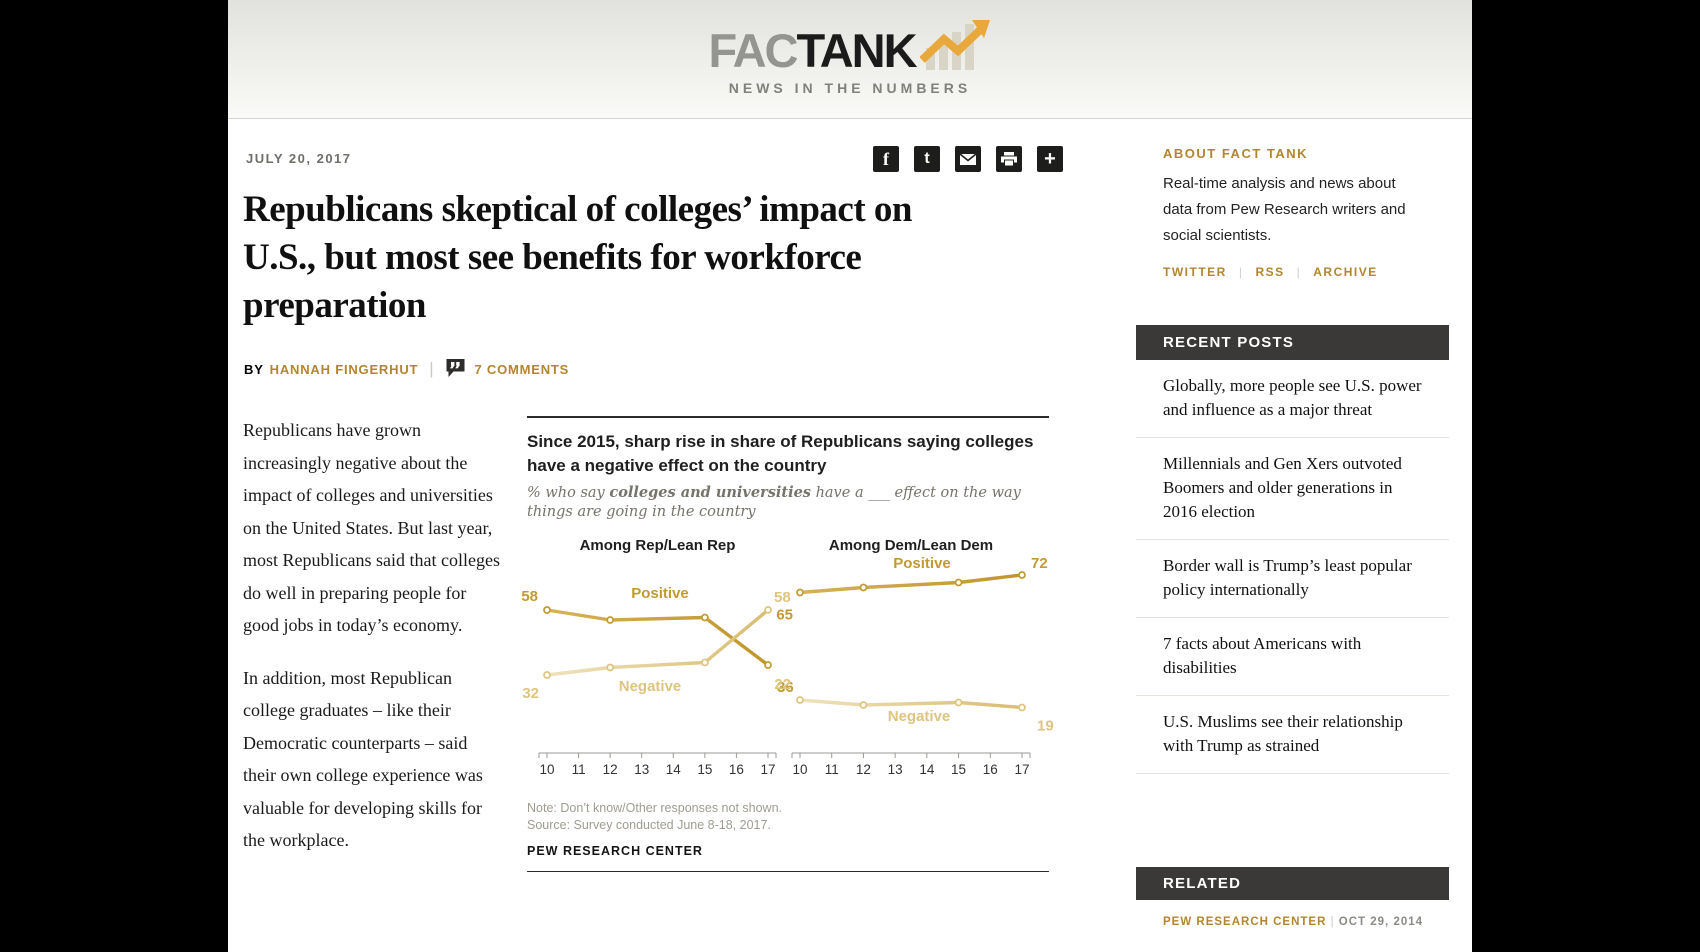 This screenshot has width=1700, height=952. What do you see at coordinates (658, 545) in the screenshot?
I see `svg-text: Among Rep/Lean Rep` at bounding box center [658, 545].